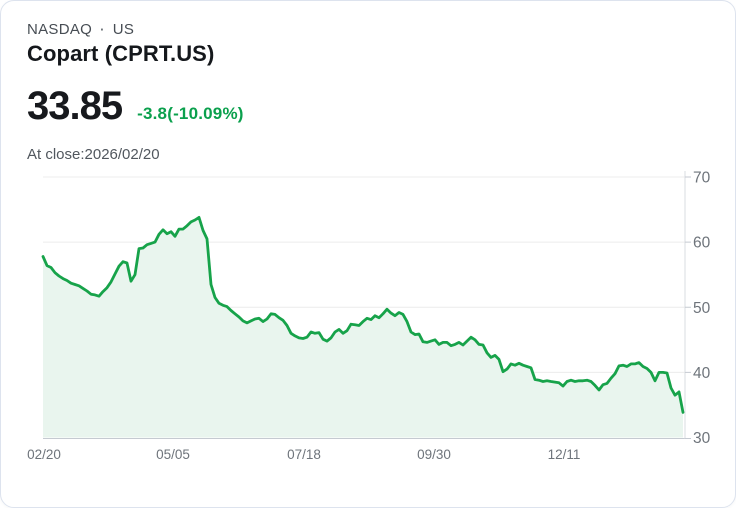 The width and height of the screenshot is (736, 508). Describe the element at coordinates (123, 29) in the screenshot. I see `region-label: US` at that location.